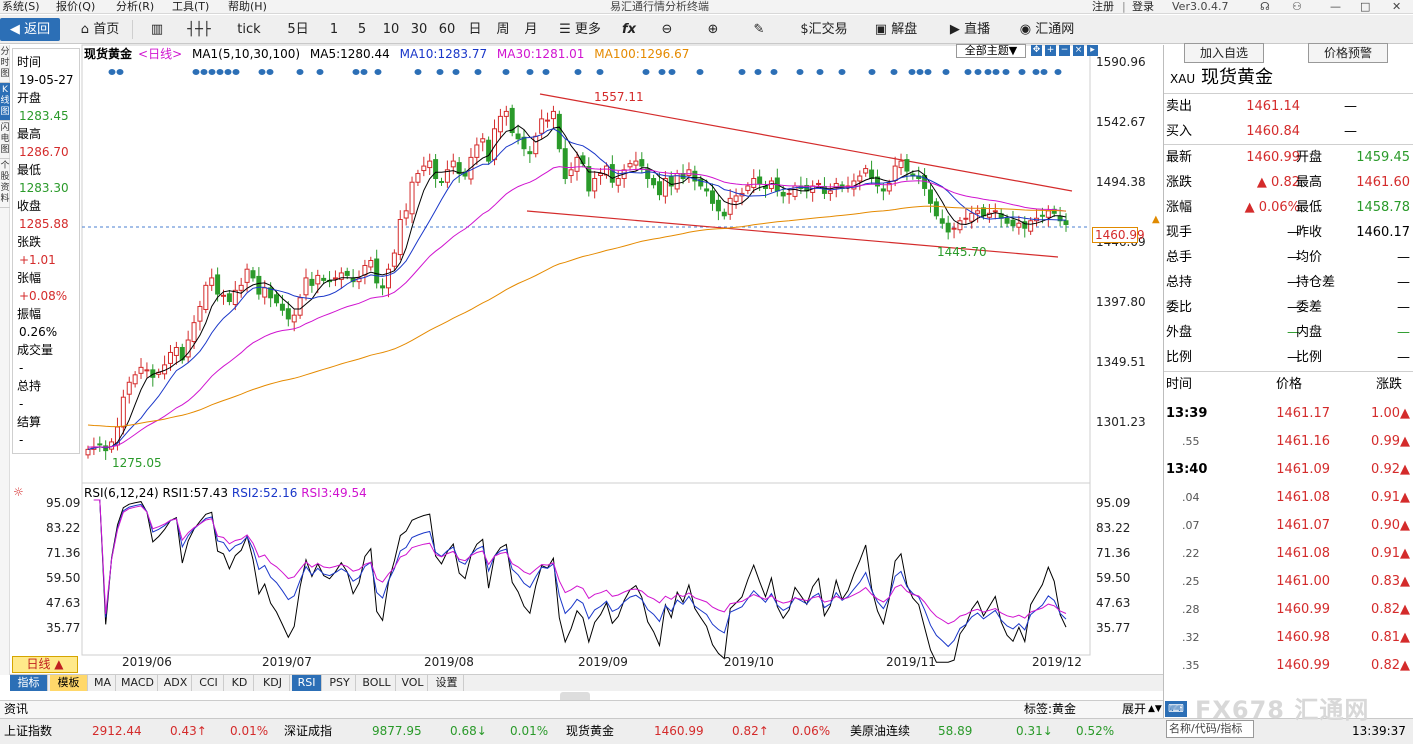 This screenshot has height=744, width=1413. What do you see at coordinates (1224, 53) in the screenshot?
I see `add-watchlist-button: 加入自选` at bounding box center [1224, 53].